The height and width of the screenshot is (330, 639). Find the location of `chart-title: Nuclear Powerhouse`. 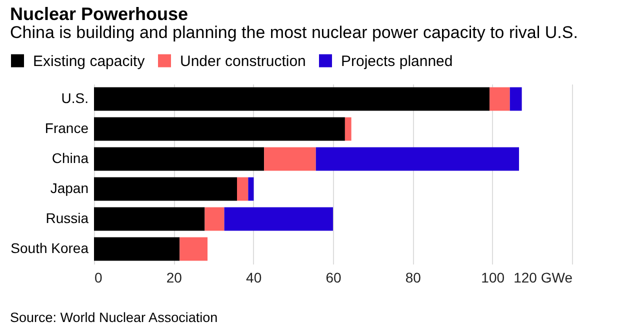

chart-title: Nuclear Powerhouse is located at coordinates (99, 14).